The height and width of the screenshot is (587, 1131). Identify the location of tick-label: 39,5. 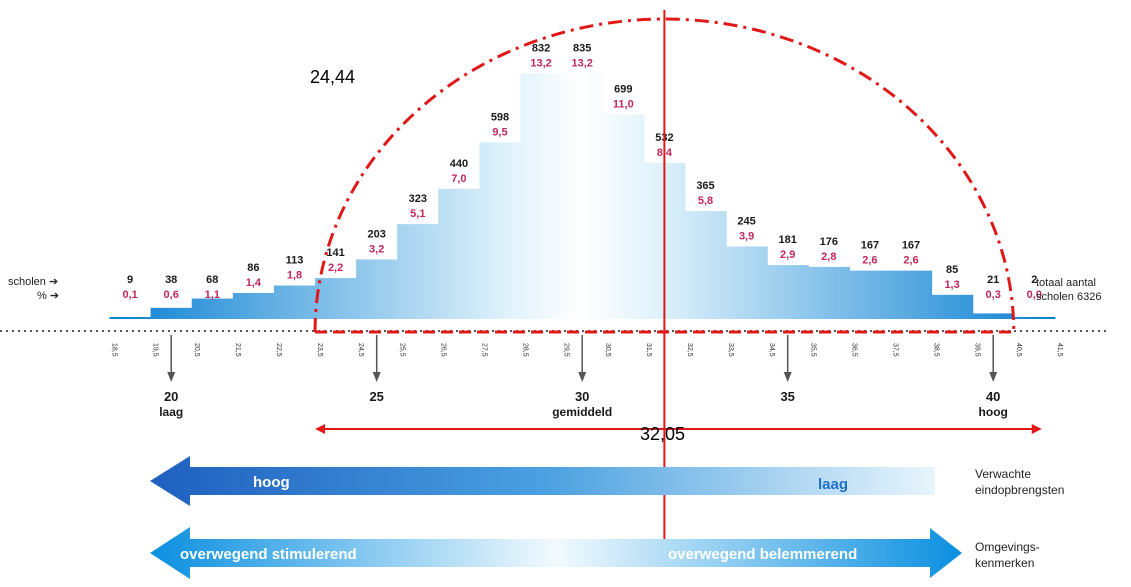
(977, 350).